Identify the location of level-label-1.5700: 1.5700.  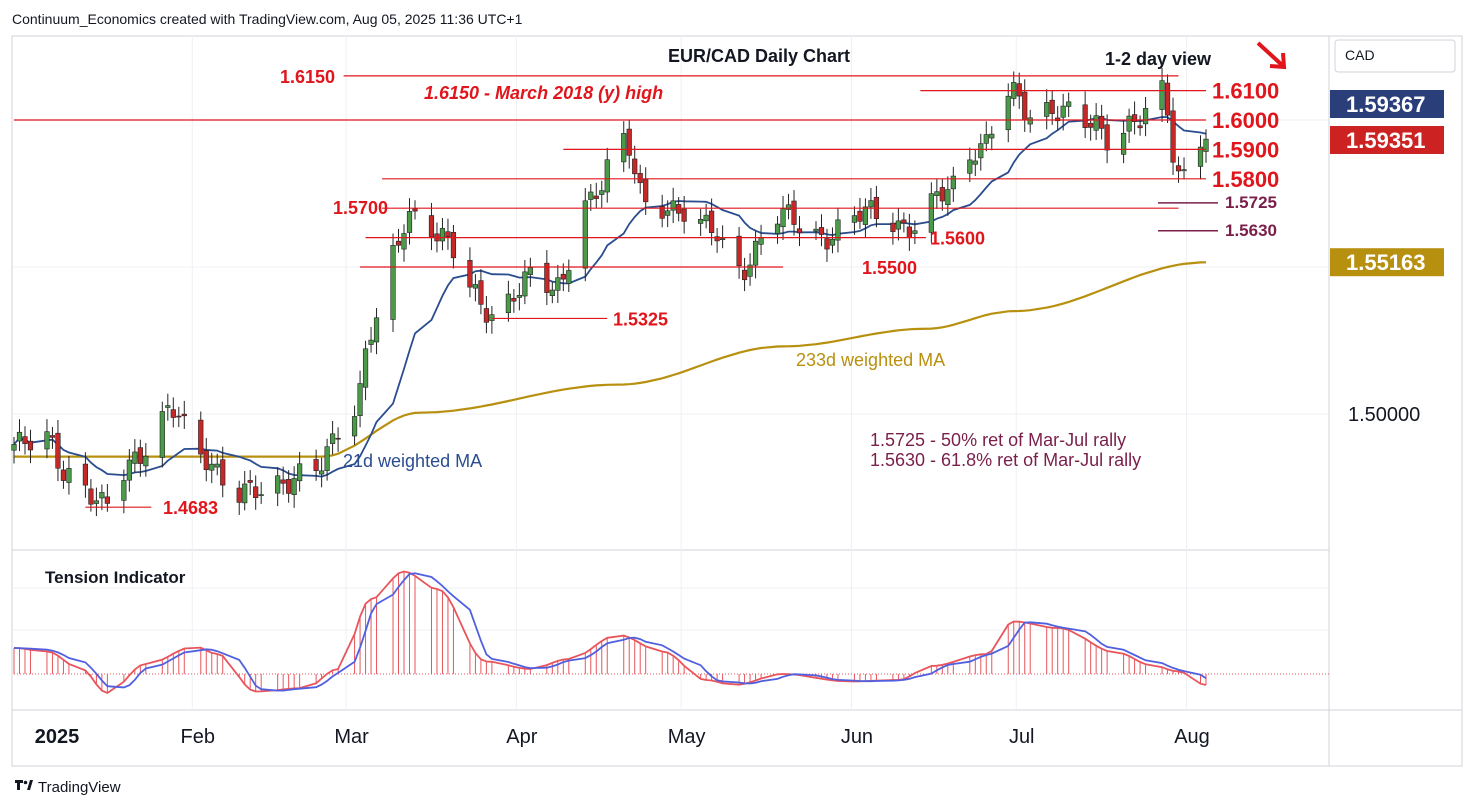
(360, 208).